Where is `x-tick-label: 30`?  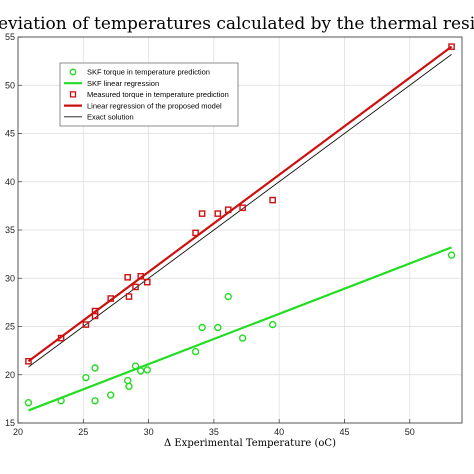
x-tick-label: 30 is located at coordinates (149, 432).